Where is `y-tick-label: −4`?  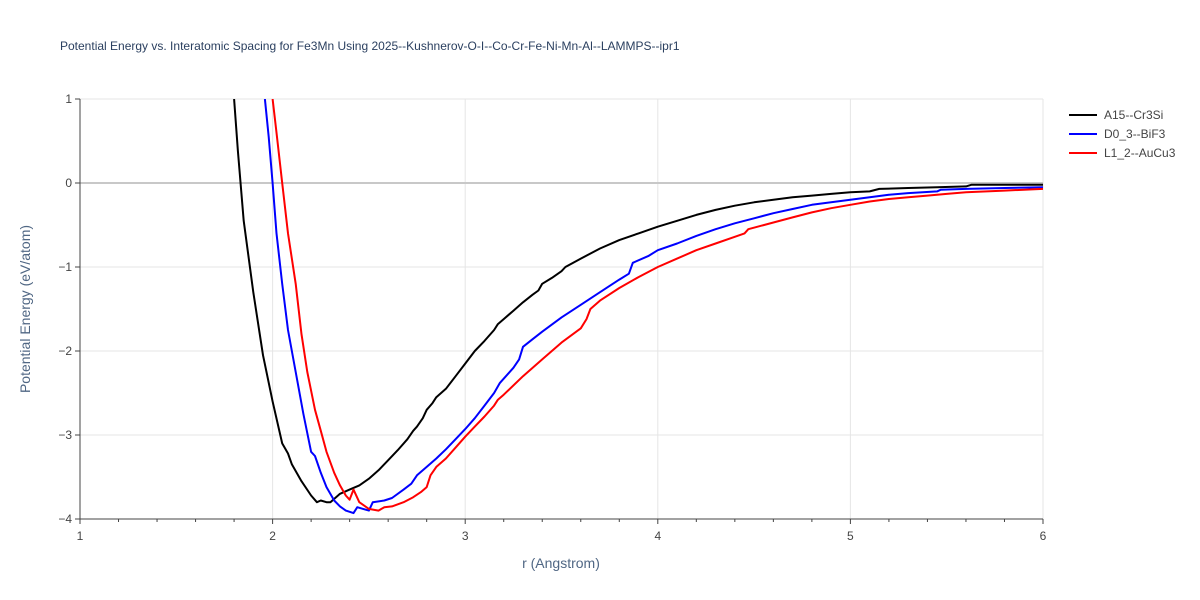
y-tick-label: −4 is located at coordinates (65, 519).